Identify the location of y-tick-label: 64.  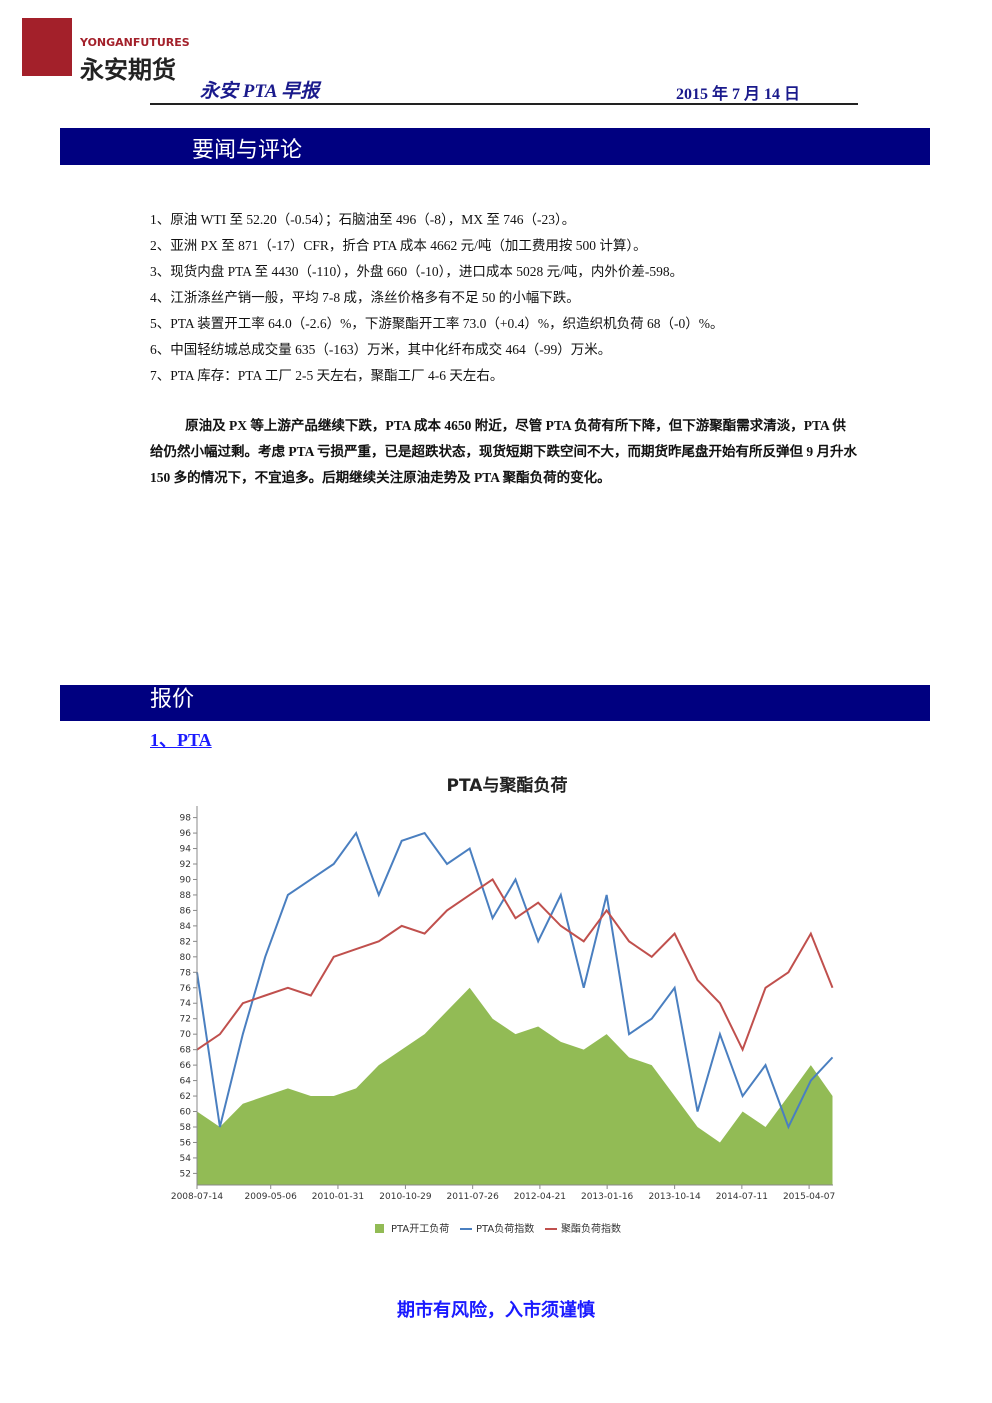
(186, 1082).